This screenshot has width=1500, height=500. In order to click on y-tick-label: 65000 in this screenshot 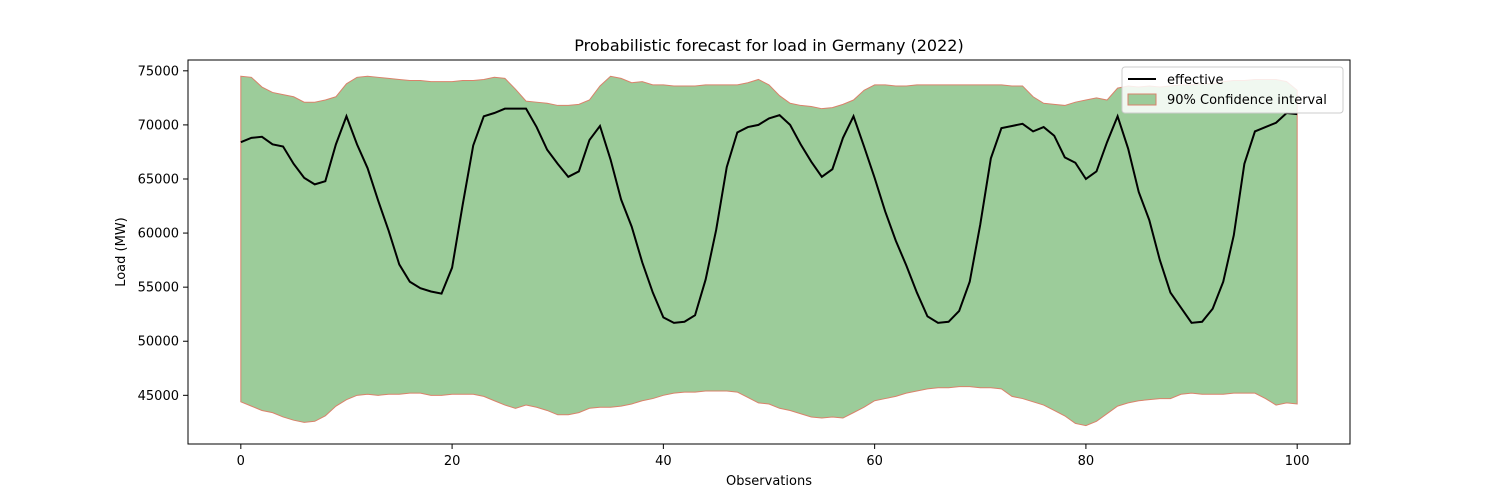, I will do `click(158, 179)`.